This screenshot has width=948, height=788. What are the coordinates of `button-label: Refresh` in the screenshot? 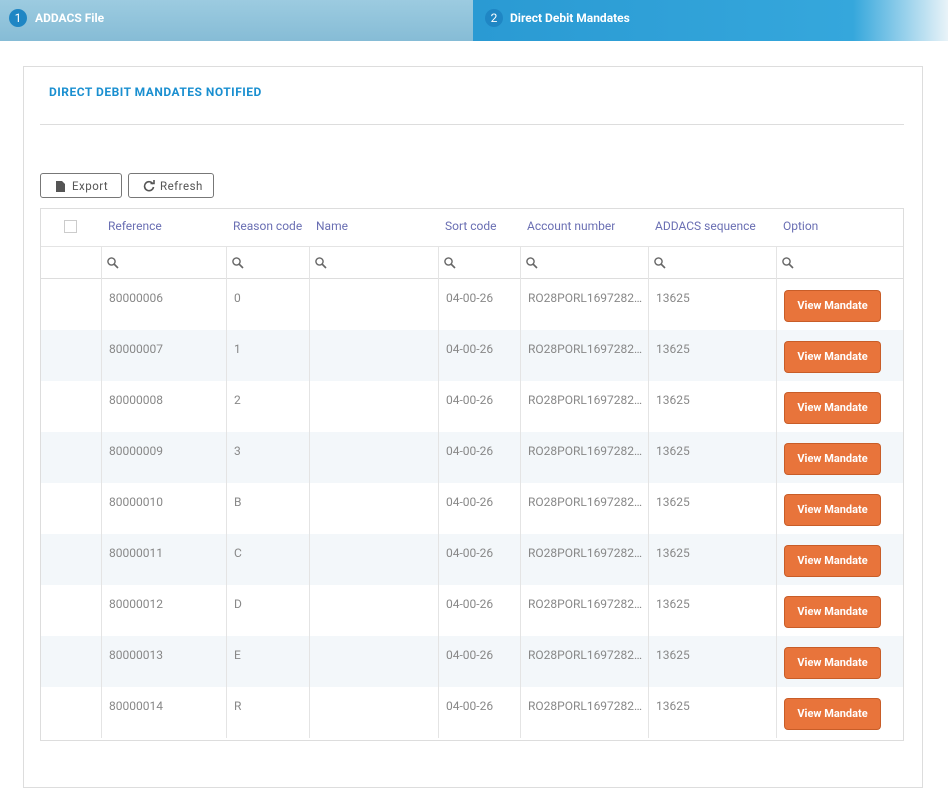 It's located at (181, 186).